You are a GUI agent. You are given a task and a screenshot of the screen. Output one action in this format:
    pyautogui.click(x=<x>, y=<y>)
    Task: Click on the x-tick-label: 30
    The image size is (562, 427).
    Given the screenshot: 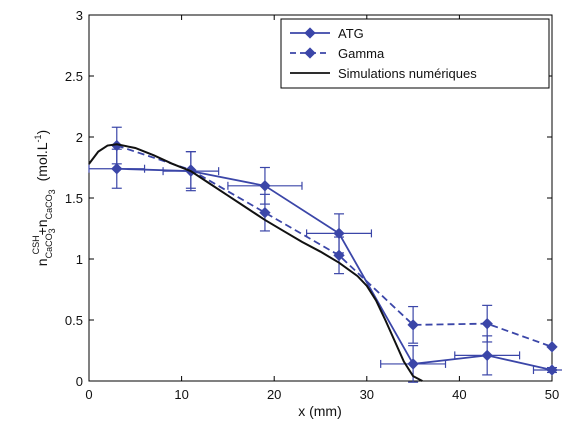 What is the action you would take?
    pyautogui.click(x=367, y=394)
    